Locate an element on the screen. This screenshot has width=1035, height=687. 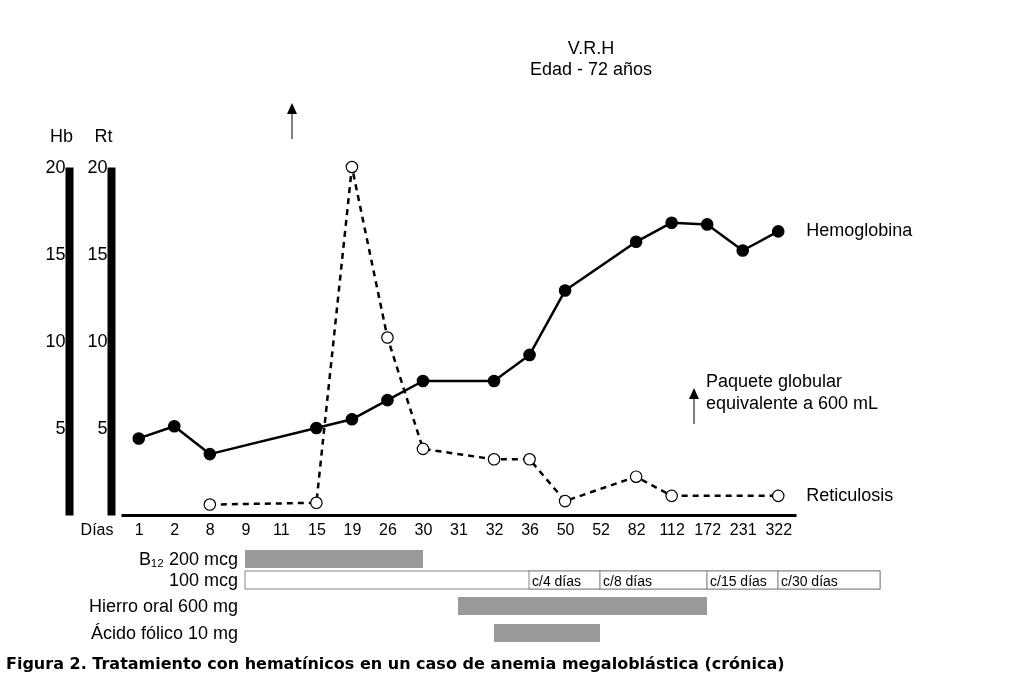
x-tick-label: 8 is located at coordinates (210, 529).